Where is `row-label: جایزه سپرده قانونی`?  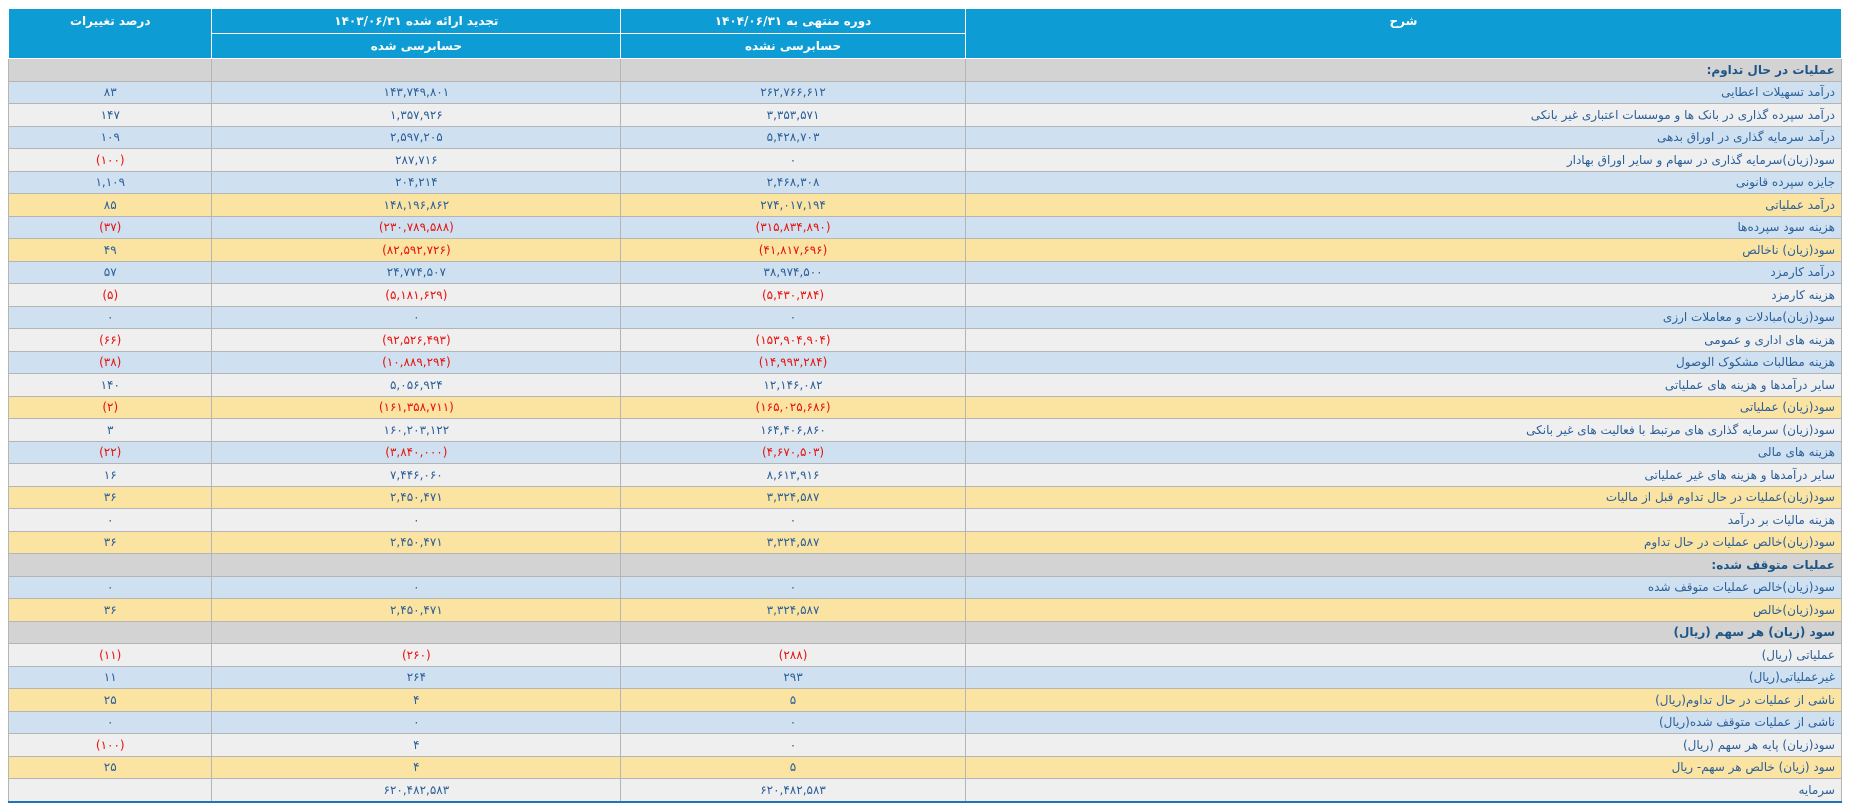
row-label: جایزه سپرده قانونی is located at coordinates (1403, 182).